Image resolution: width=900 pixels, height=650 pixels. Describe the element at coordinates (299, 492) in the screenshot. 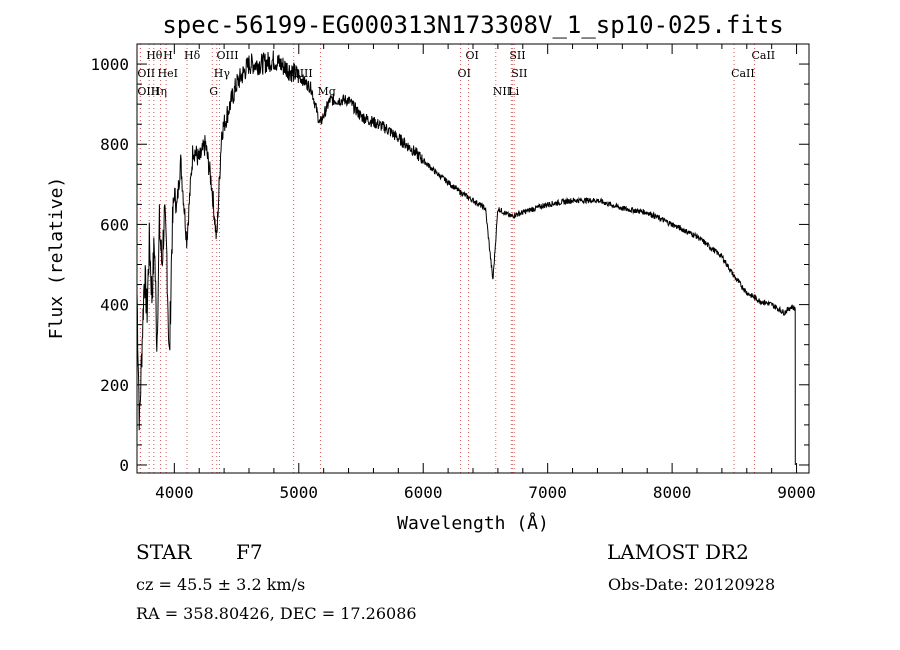

I see `x-tick-label: 5000` at that location.